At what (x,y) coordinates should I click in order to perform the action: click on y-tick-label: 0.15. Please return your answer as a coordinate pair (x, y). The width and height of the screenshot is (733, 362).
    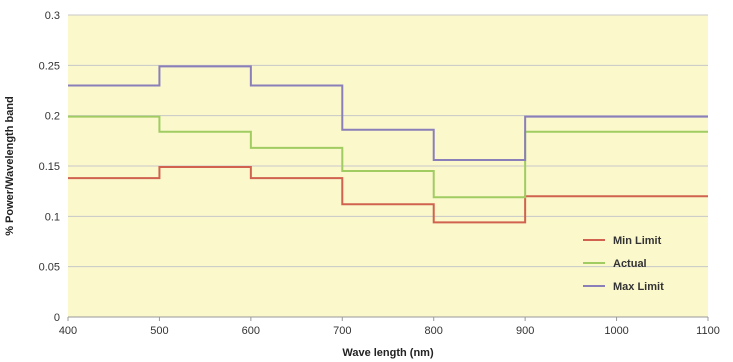
    Looking at the image, I should click on (49, 167).